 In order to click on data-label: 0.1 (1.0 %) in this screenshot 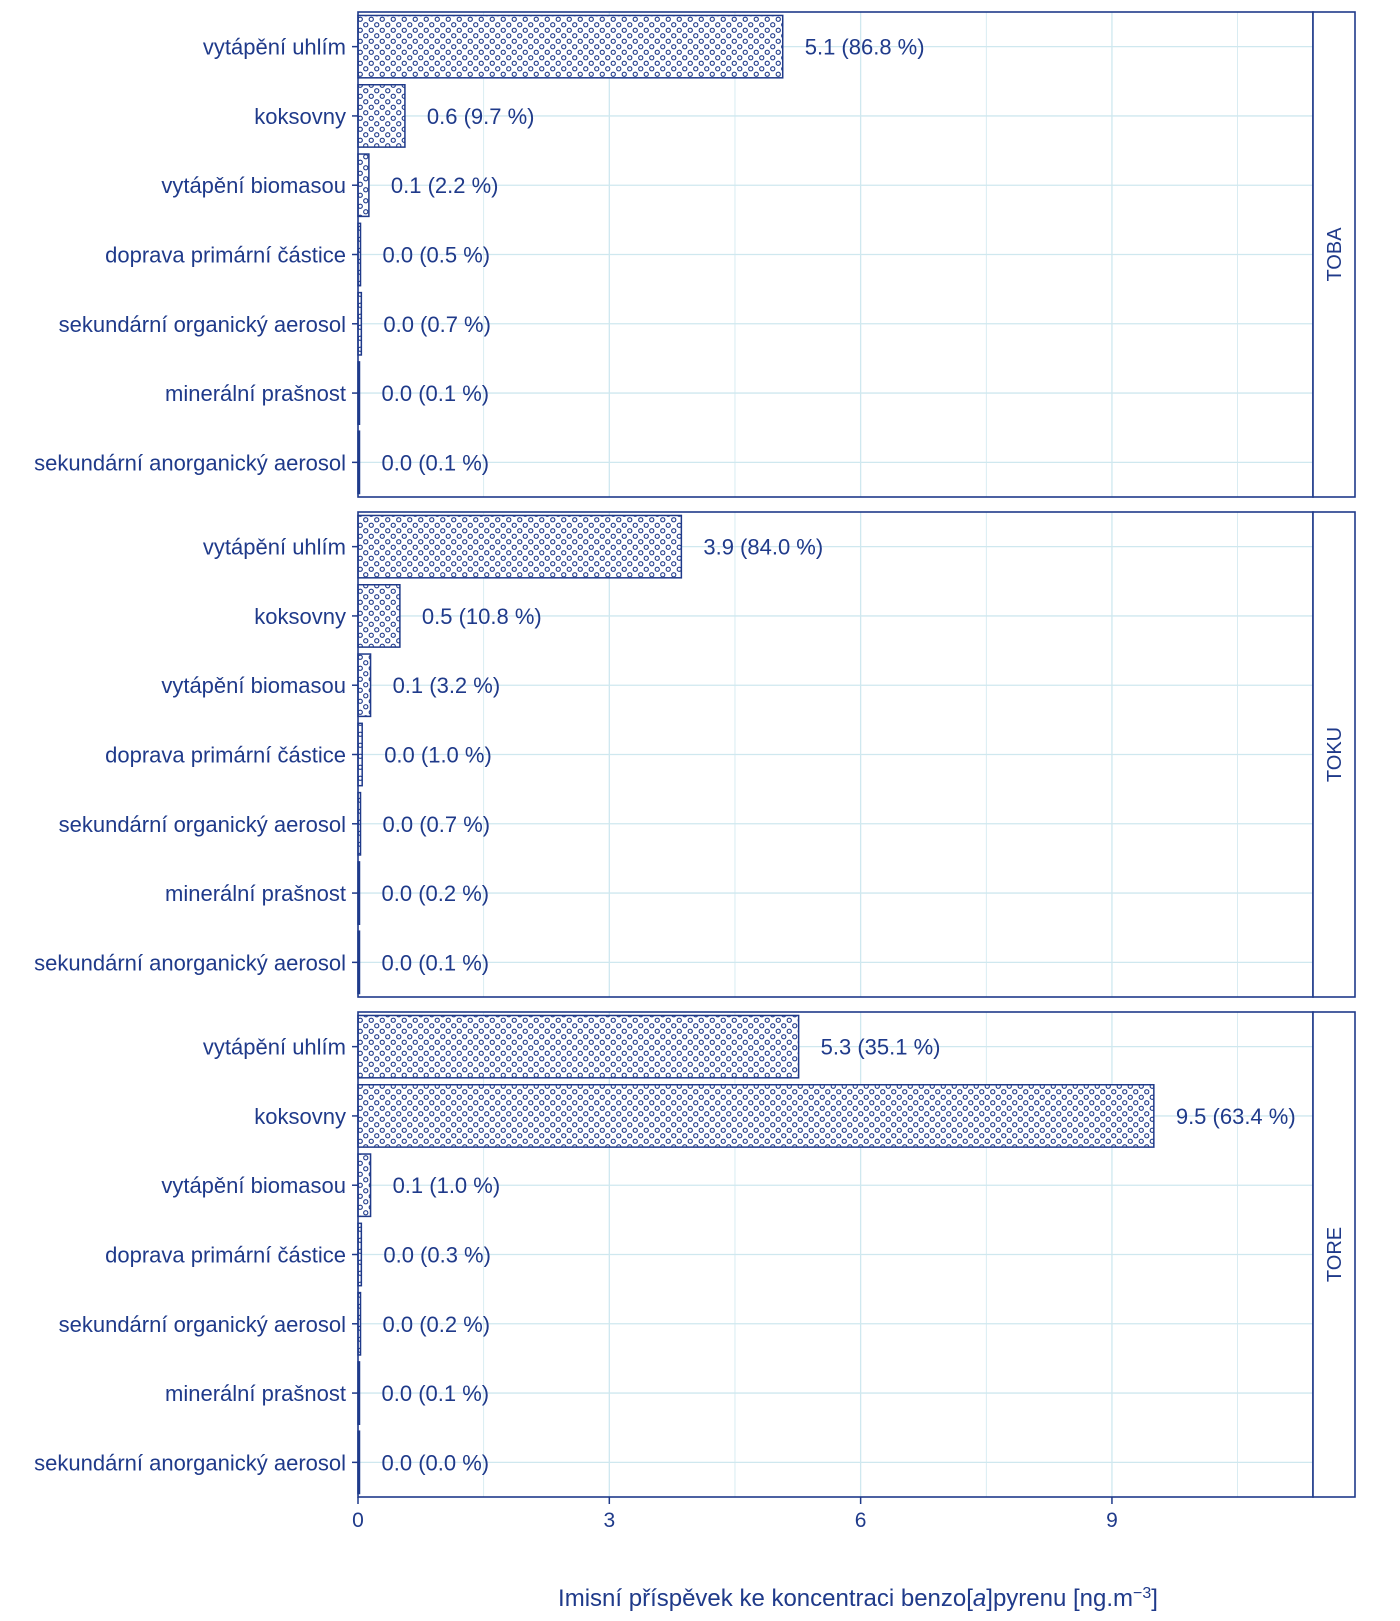, I will do `click(447, 1185)`.